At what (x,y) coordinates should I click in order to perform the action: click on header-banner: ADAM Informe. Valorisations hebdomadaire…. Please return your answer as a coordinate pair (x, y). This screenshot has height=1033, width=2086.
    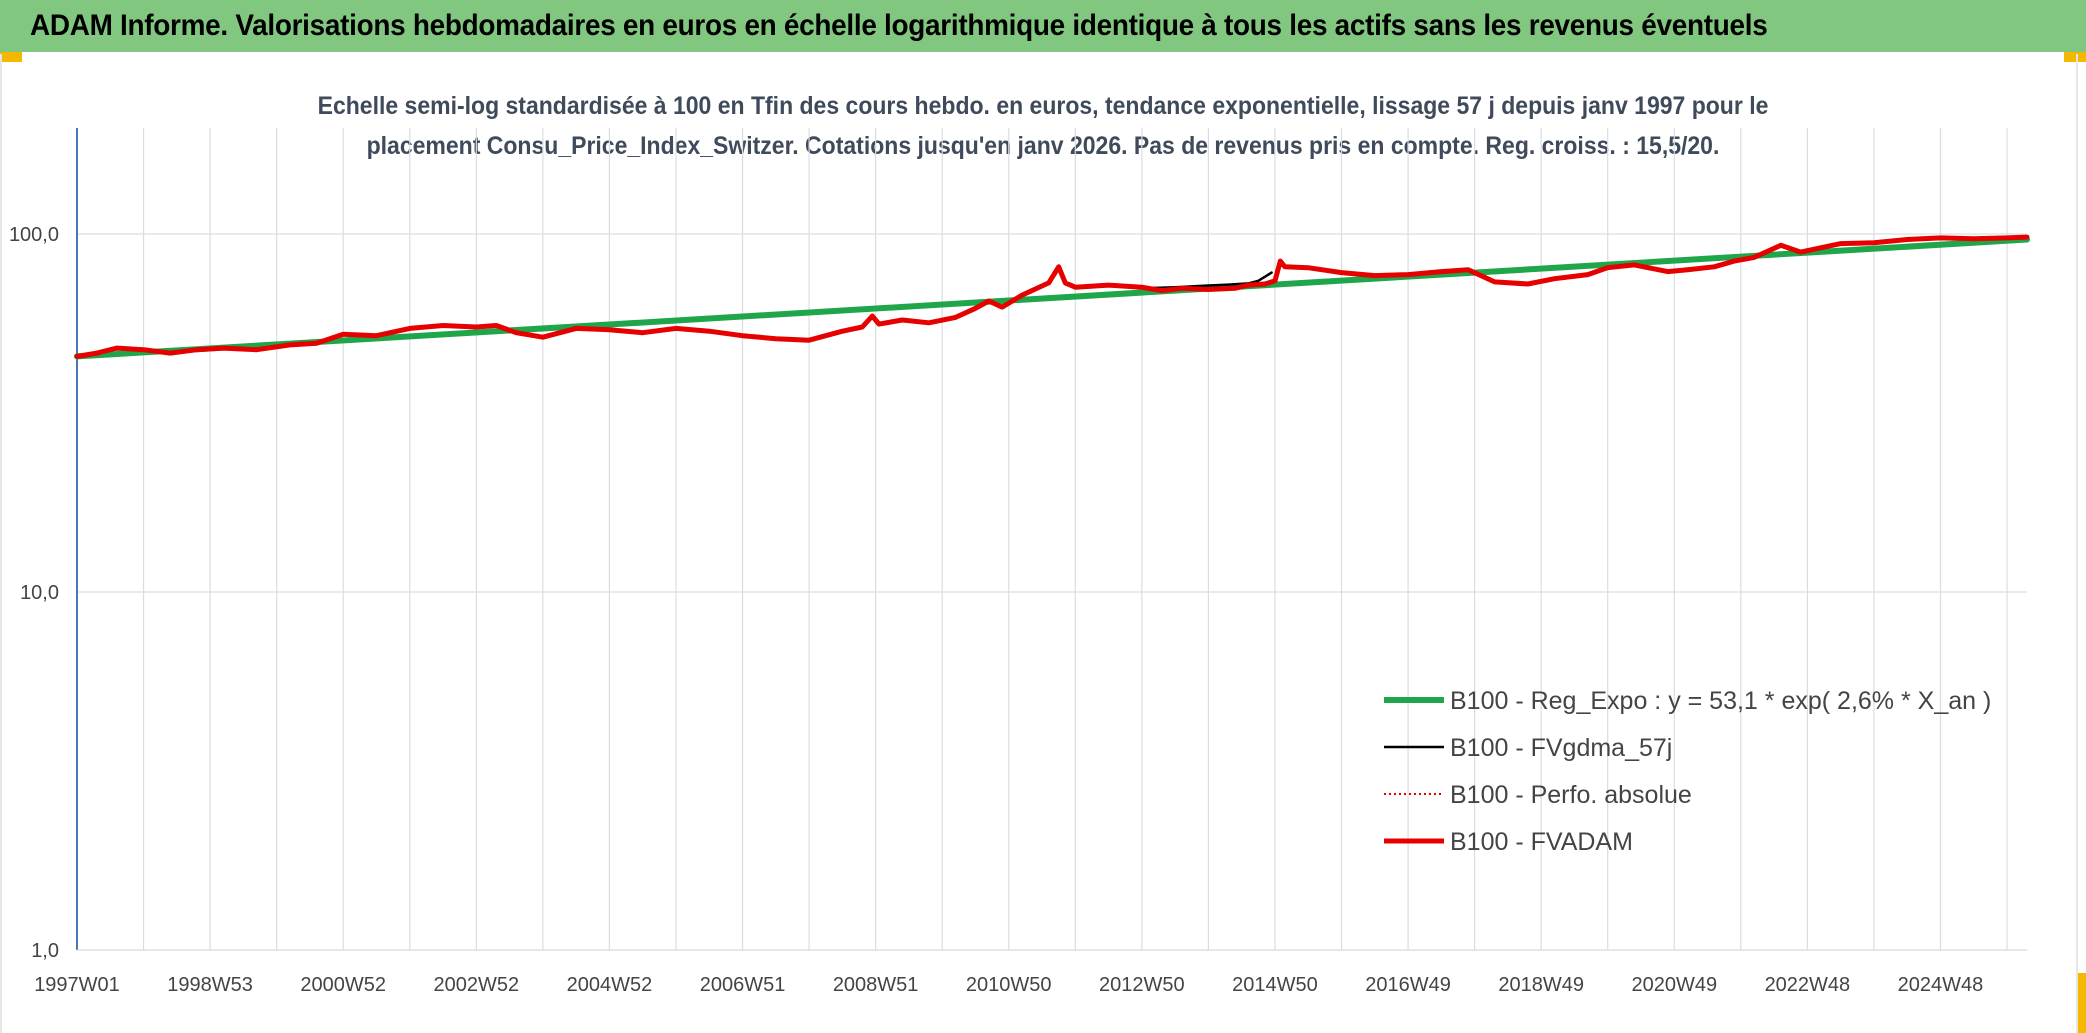
    Looking at the image, I should click on (1043, 27).